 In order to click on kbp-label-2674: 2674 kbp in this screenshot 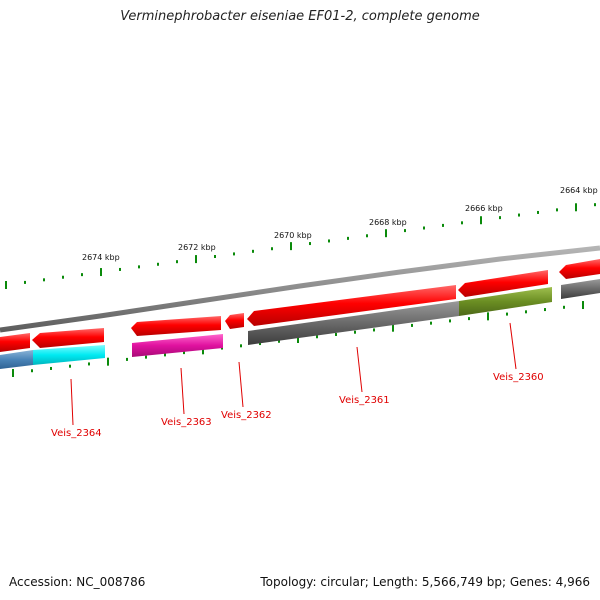, I will do `click(101, 257)`.